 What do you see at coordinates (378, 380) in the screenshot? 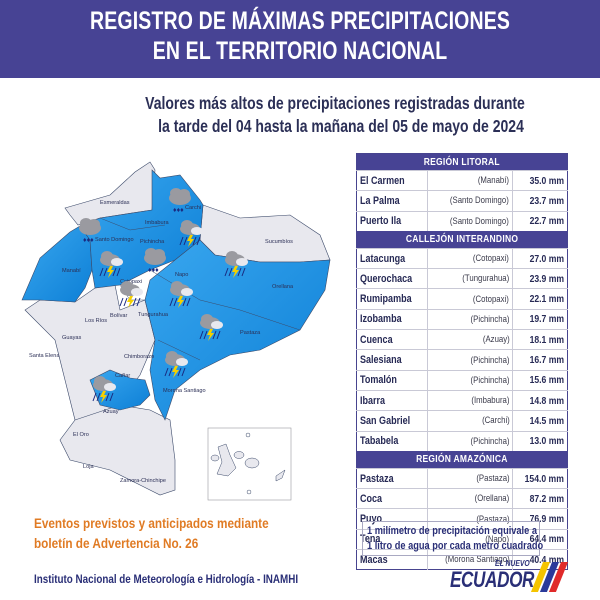
I see `station-name: Tomalón` at bounding box center [378, 380].